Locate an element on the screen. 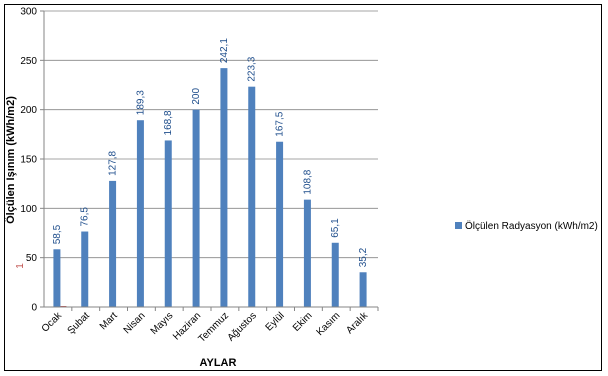 Image resolution: width=608 pixels, height=376 pixels. legend-swatch is located at coordinates (458, 225).